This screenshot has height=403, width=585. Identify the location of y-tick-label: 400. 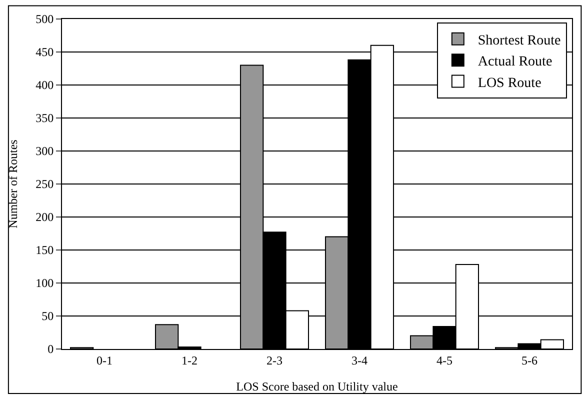
(45, 85).